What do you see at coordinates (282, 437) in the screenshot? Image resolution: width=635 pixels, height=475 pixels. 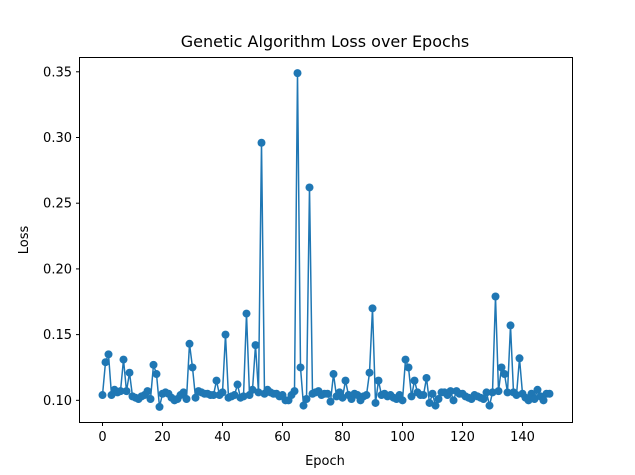 I see `x-tick-label: 60` at bounding box center [282, 437].